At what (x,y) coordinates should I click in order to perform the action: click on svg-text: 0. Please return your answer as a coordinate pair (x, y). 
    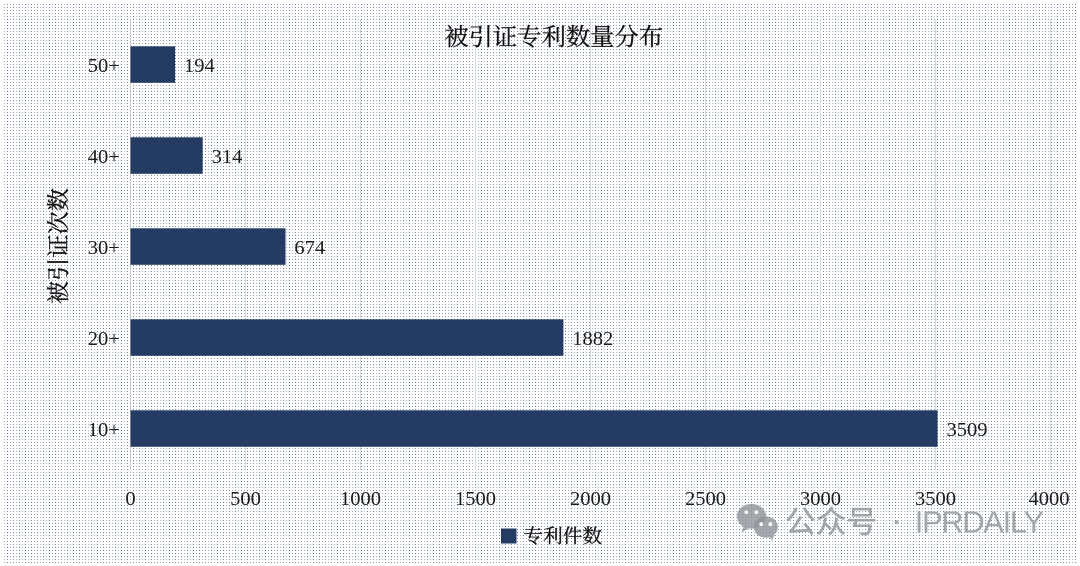
    Looking at the image, I should click on (130, 499).